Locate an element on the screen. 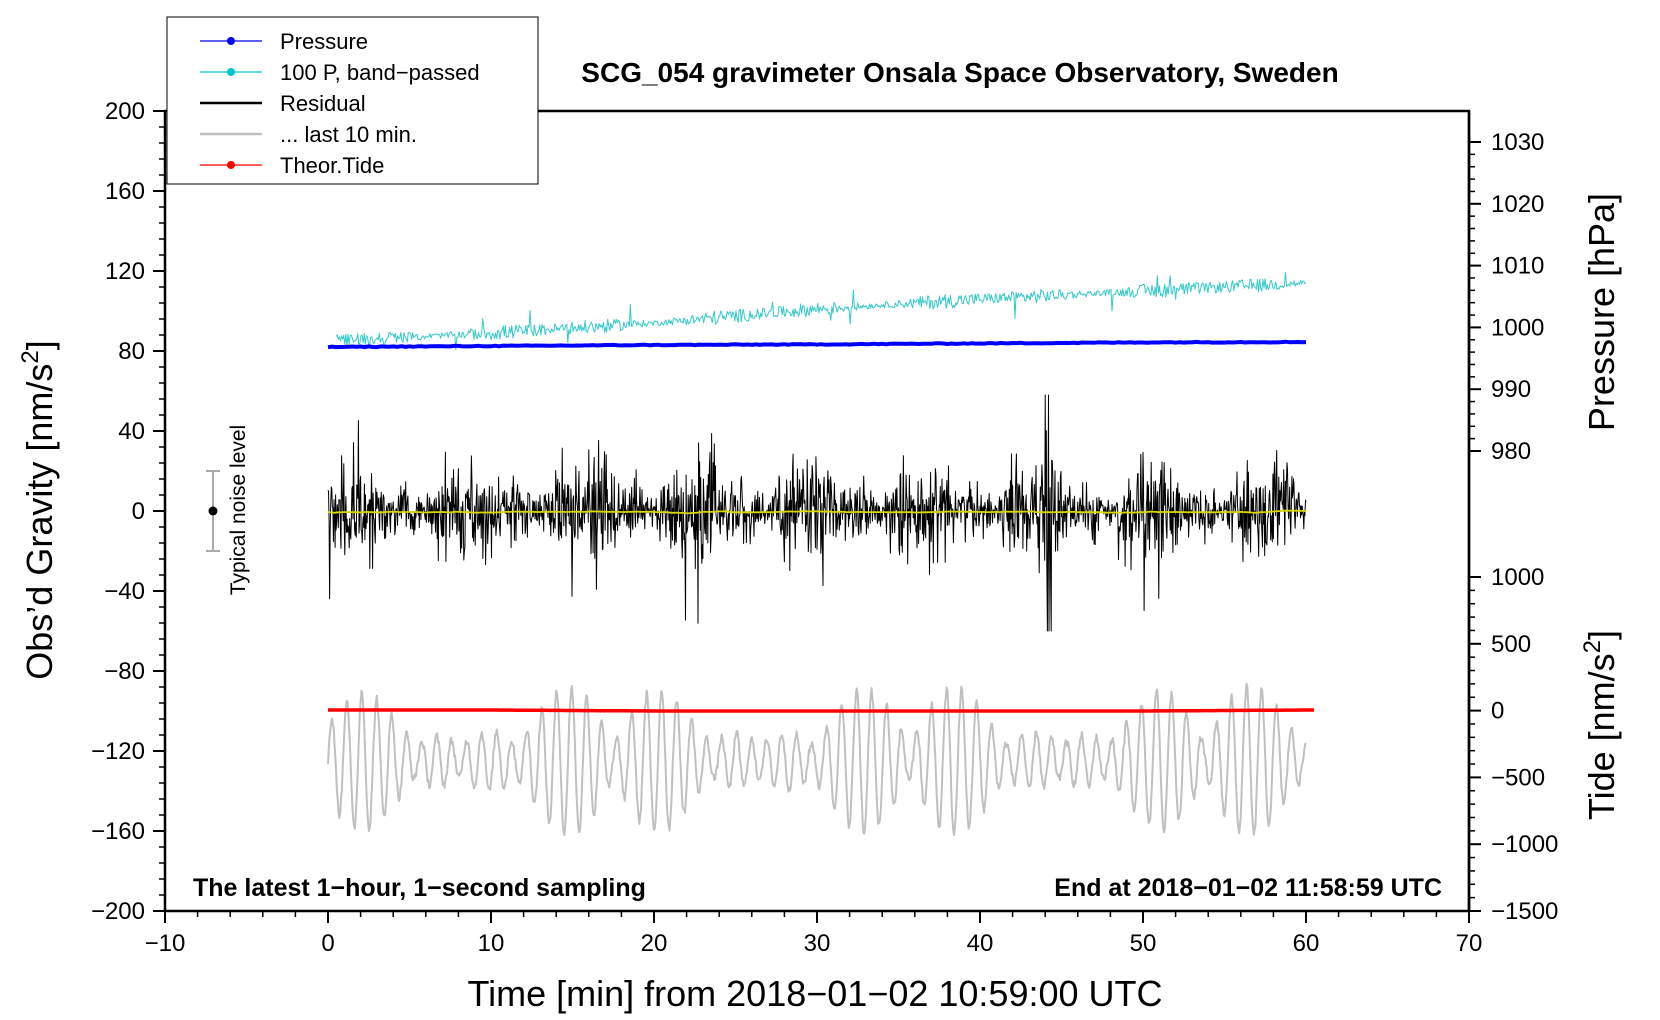  noise-bar-center is located at coordinates (213, 511).